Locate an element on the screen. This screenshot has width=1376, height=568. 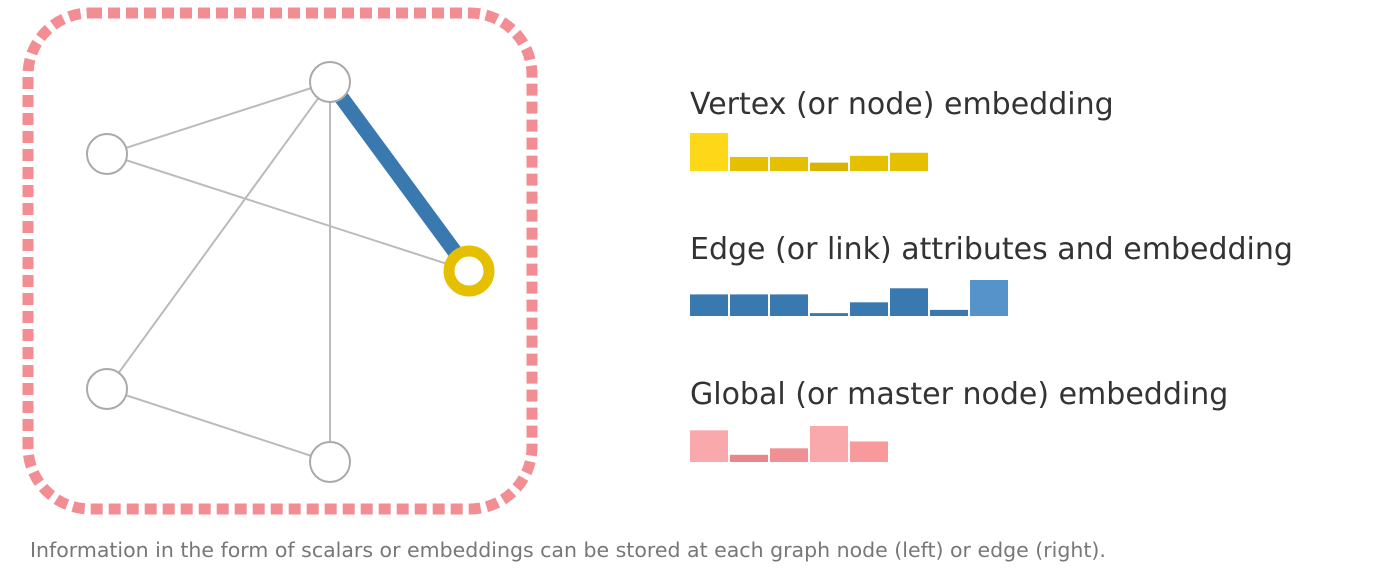
graph-edge-top-bottom-left is located at coordinates (218, 235).